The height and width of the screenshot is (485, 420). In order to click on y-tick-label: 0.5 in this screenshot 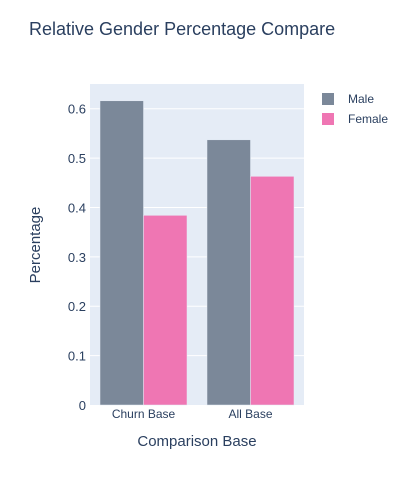, I will do `click(77, 158)`.